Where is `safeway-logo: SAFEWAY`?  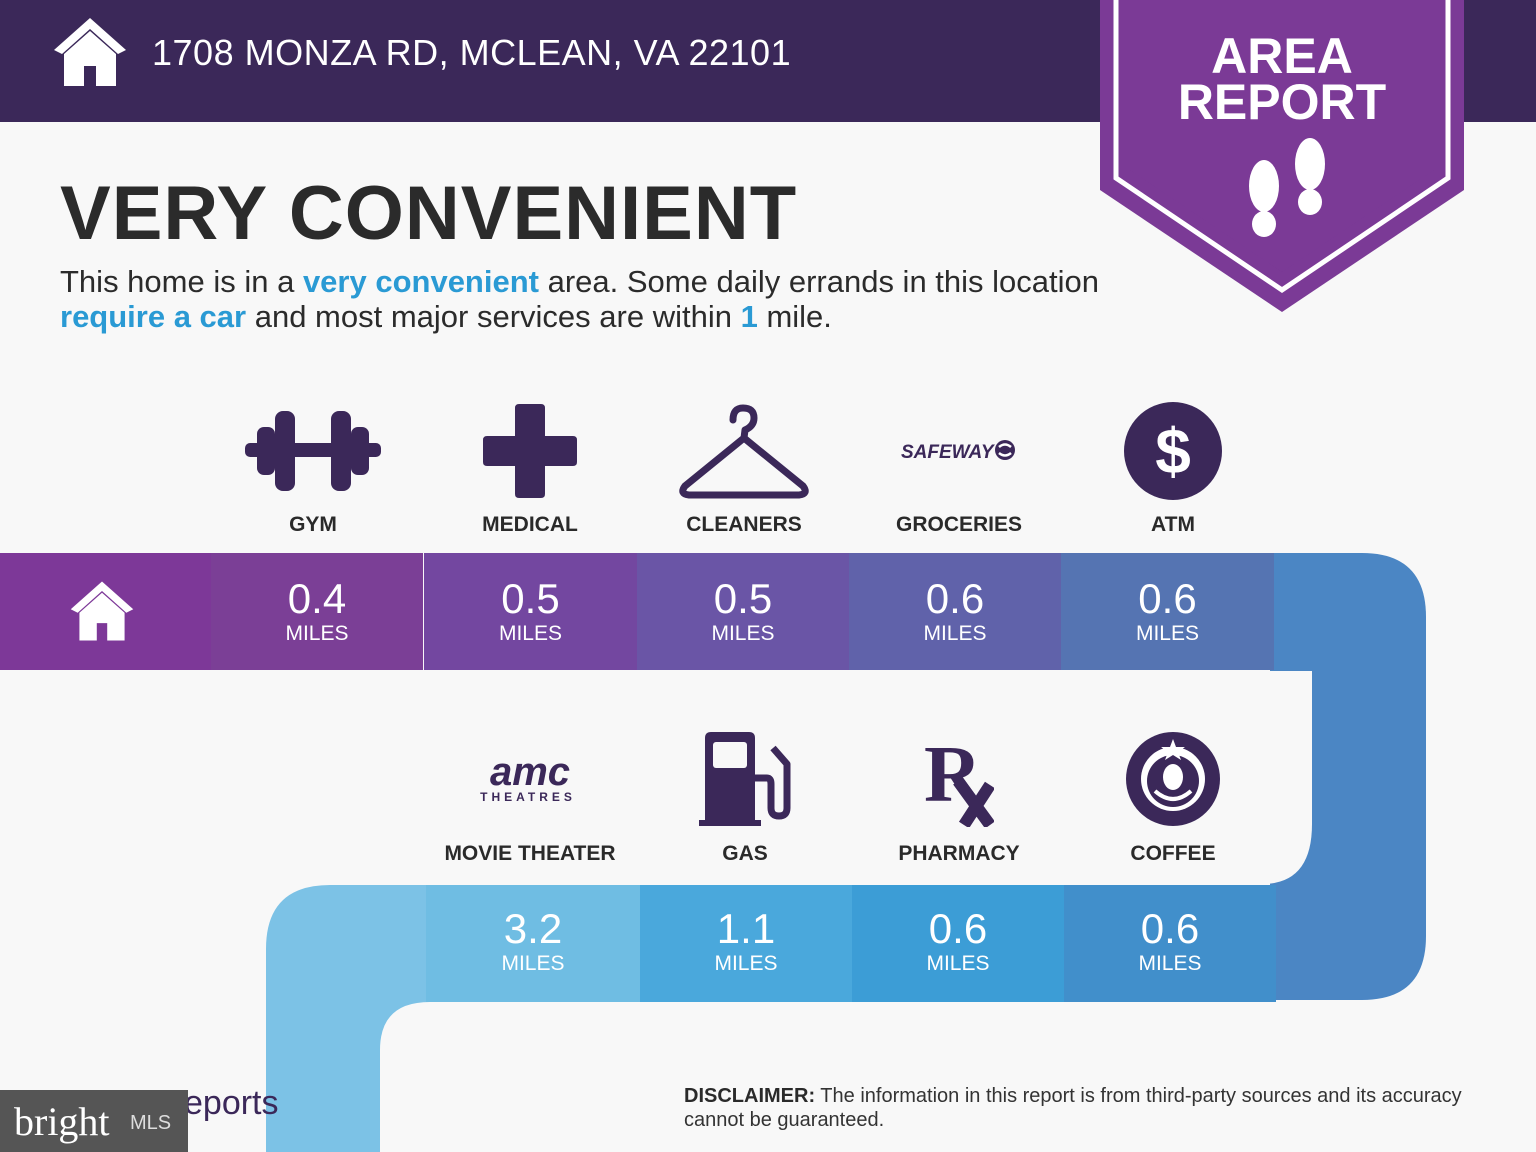
safeway-logo: SAFEWAY is located at coordinates (959, 451).